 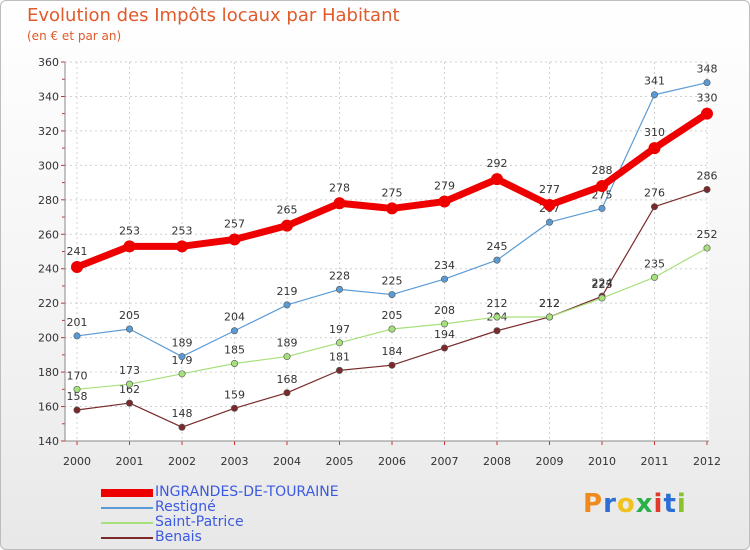 I want to click on data-label: 194, so click(x=444, y=334).